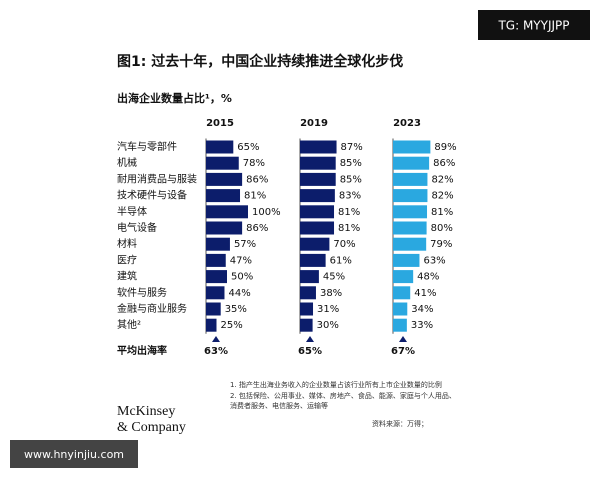  I want to click on footnote: 1. 指产生出海业务收入的企业数量占该行业所有上市企业数量的比例, so click(336, 384).